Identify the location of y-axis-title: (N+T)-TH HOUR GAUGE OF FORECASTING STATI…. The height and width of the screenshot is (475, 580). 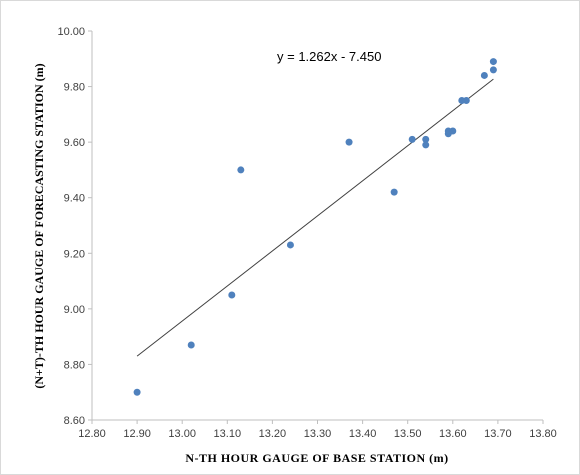
(39, 225).